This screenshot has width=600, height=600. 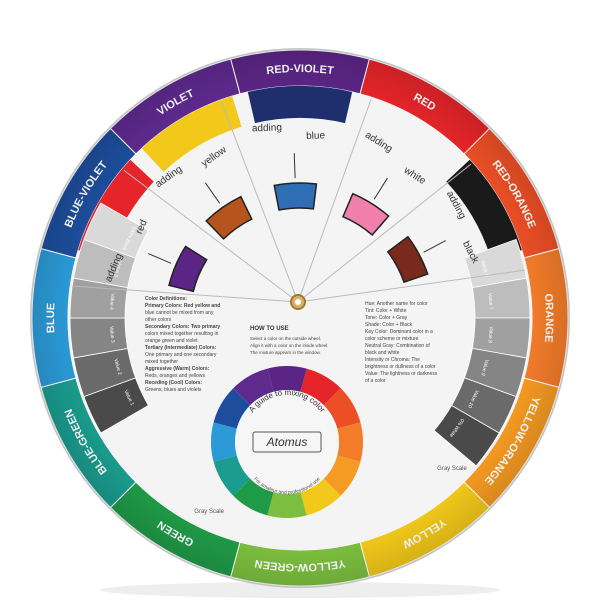 I want to click on shadow, so click(x=300, y=590).